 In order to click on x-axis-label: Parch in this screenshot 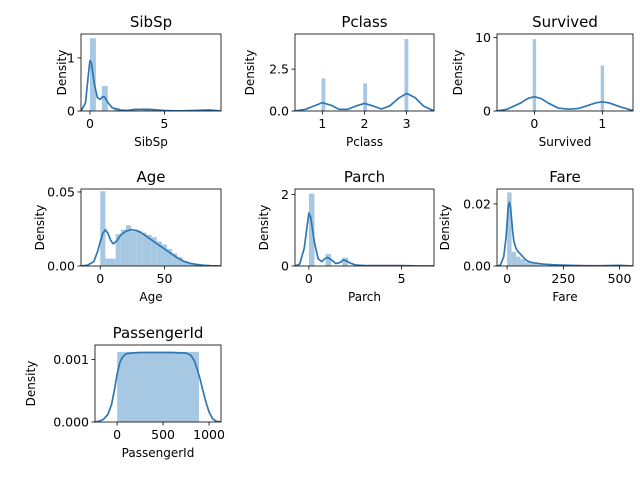, I will do `click(364, 297)`.